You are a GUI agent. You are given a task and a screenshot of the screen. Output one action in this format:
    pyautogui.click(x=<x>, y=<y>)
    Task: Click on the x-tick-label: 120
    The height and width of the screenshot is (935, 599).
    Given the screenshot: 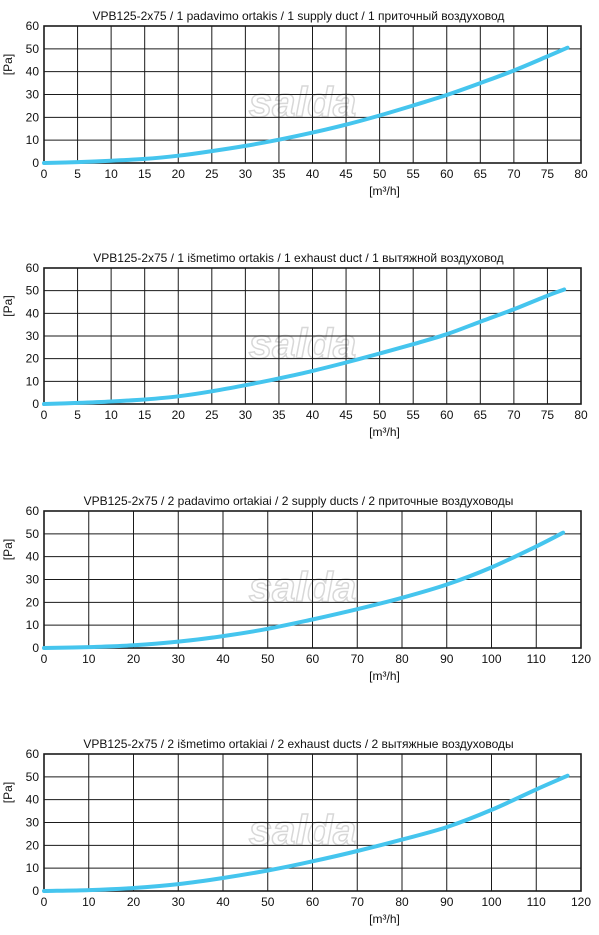 What is the action you would take?
    pyautogui.click(x=581, y=659)
    